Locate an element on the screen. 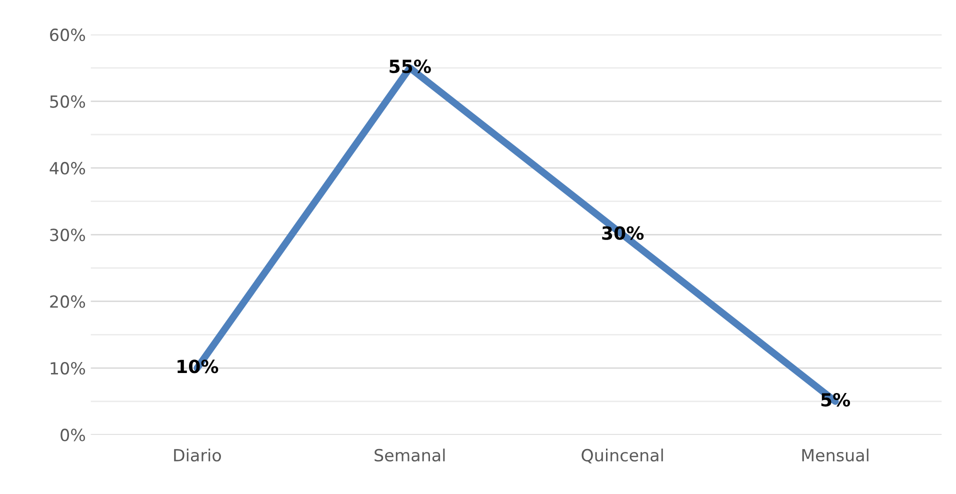  y-tick-label: 60% is located at coordinates (68, 35).